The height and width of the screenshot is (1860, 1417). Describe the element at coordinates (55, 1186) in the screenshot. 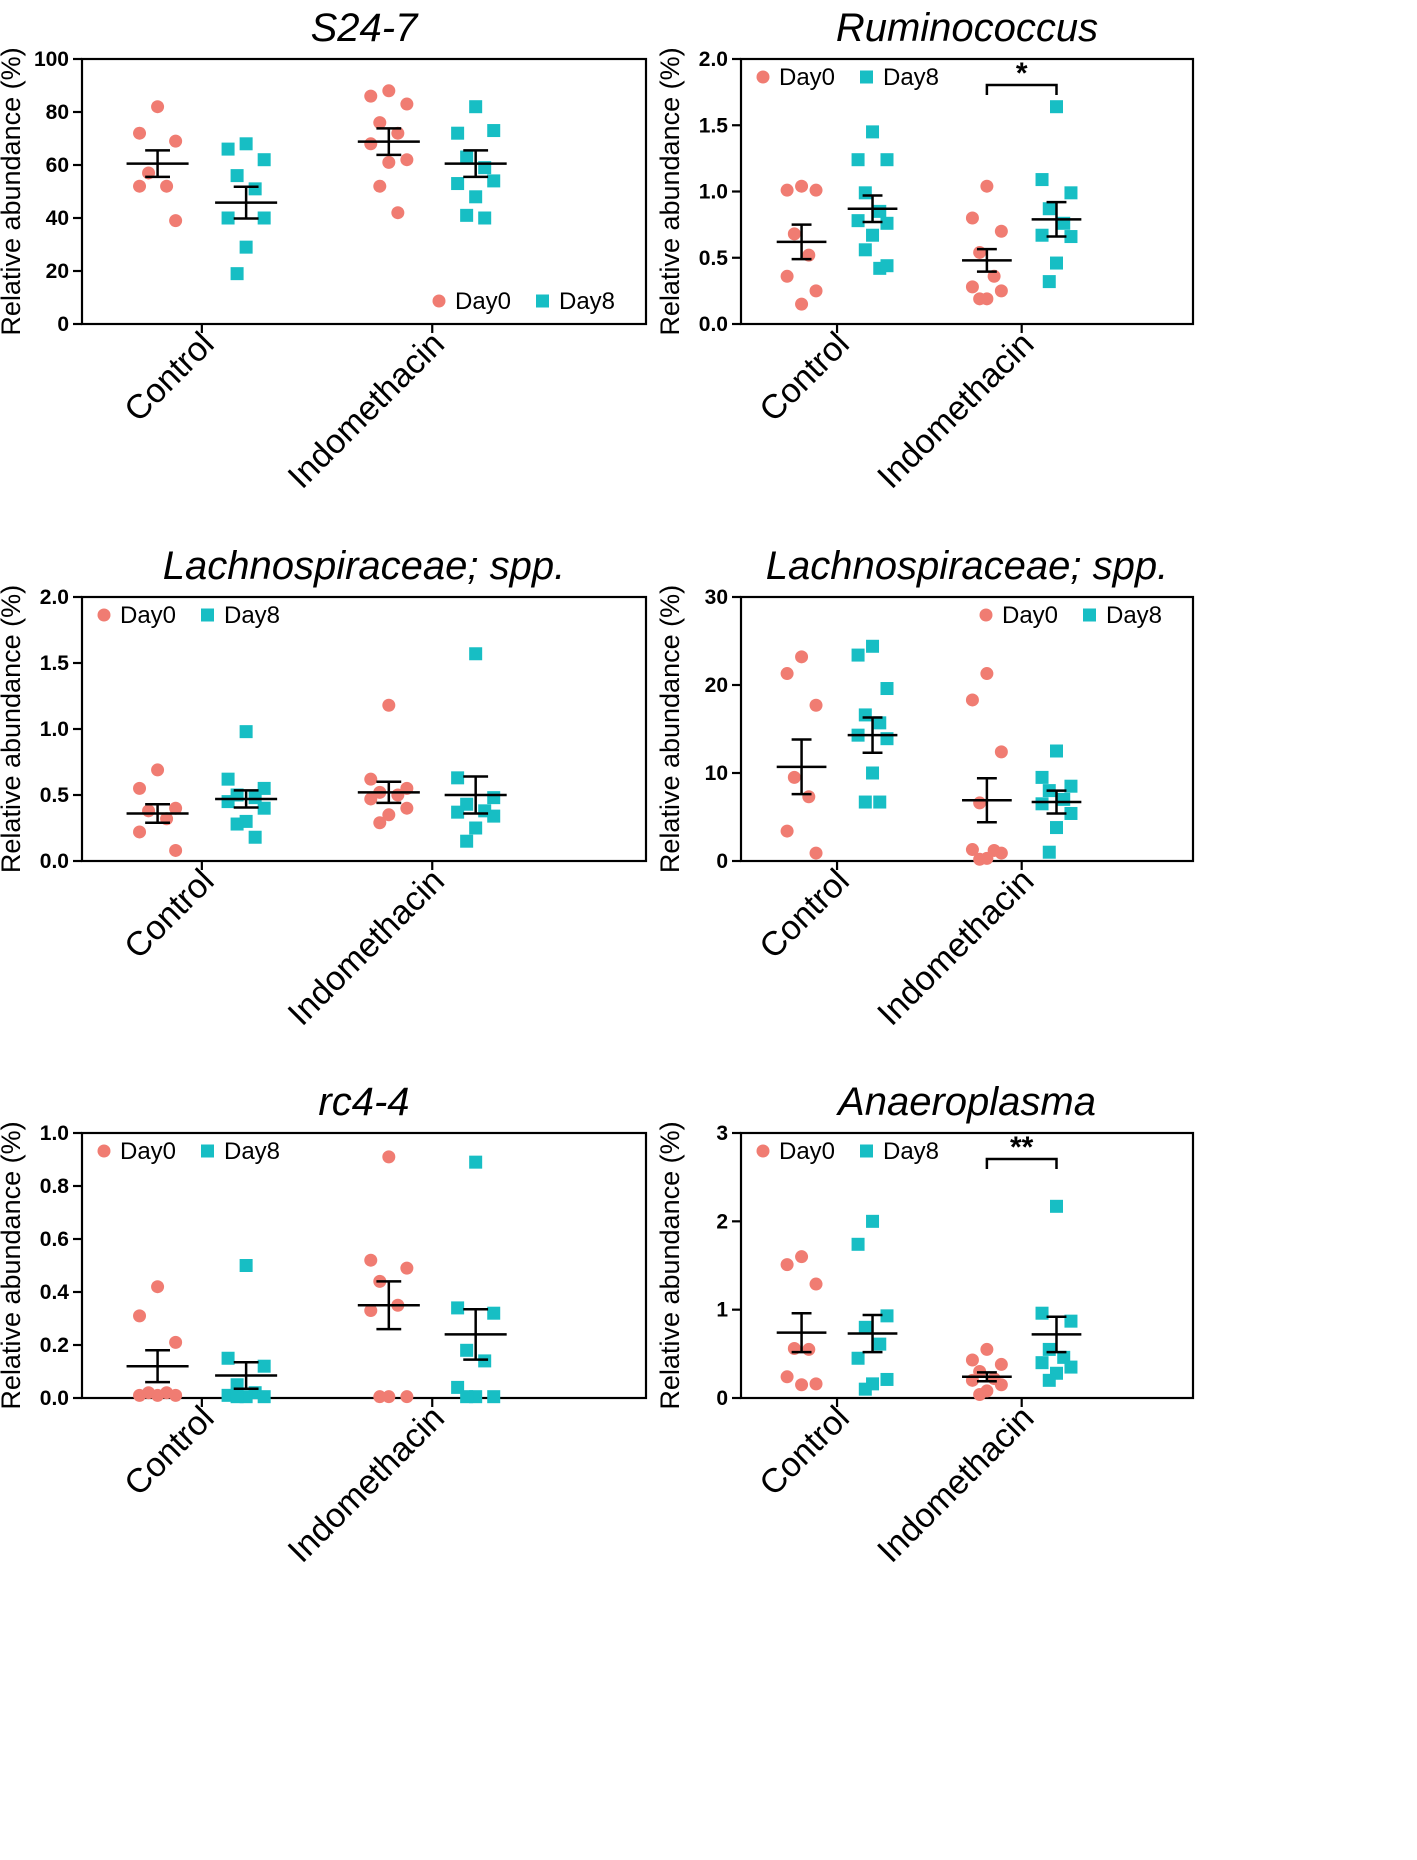

I see `y-tick-label: 0.8` at that location.